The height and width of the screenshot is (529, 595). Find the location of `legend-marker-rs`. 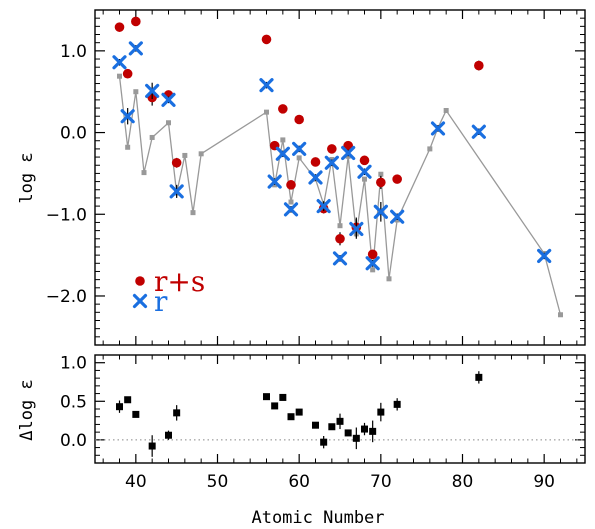

legend-marker-rs is located at coordinates (140, 281).